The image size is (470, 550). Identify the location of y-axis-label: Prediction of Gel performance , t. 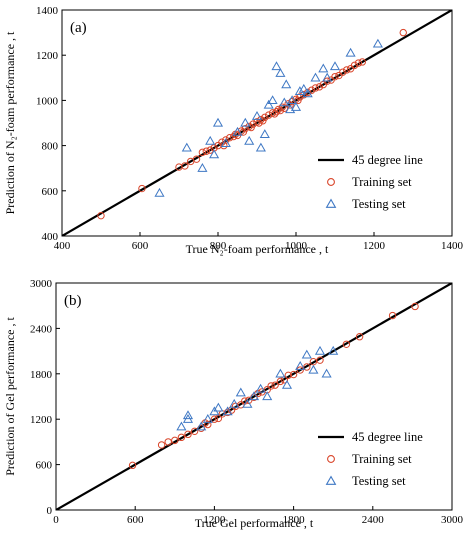
(10, 396).